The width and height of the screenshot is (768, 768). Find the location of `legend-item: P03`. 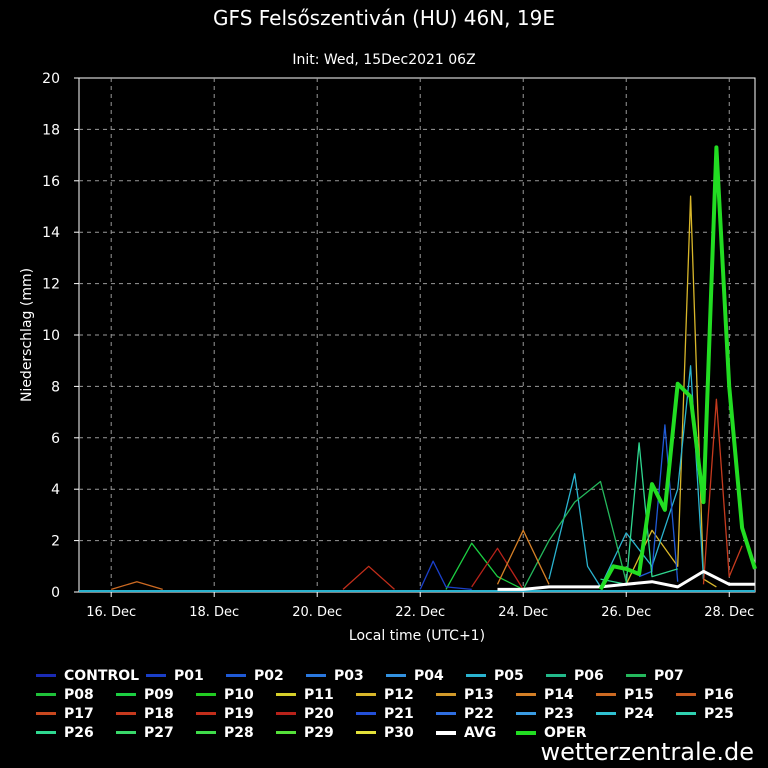

legend-item: P03 is located at coordinates (346, 675).